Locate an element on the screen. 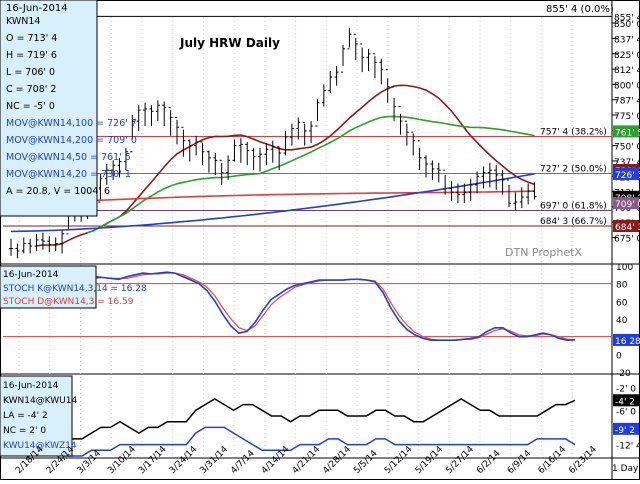 The image size is (640, 484). spread-value-tag is located at coordinates (626, 400).